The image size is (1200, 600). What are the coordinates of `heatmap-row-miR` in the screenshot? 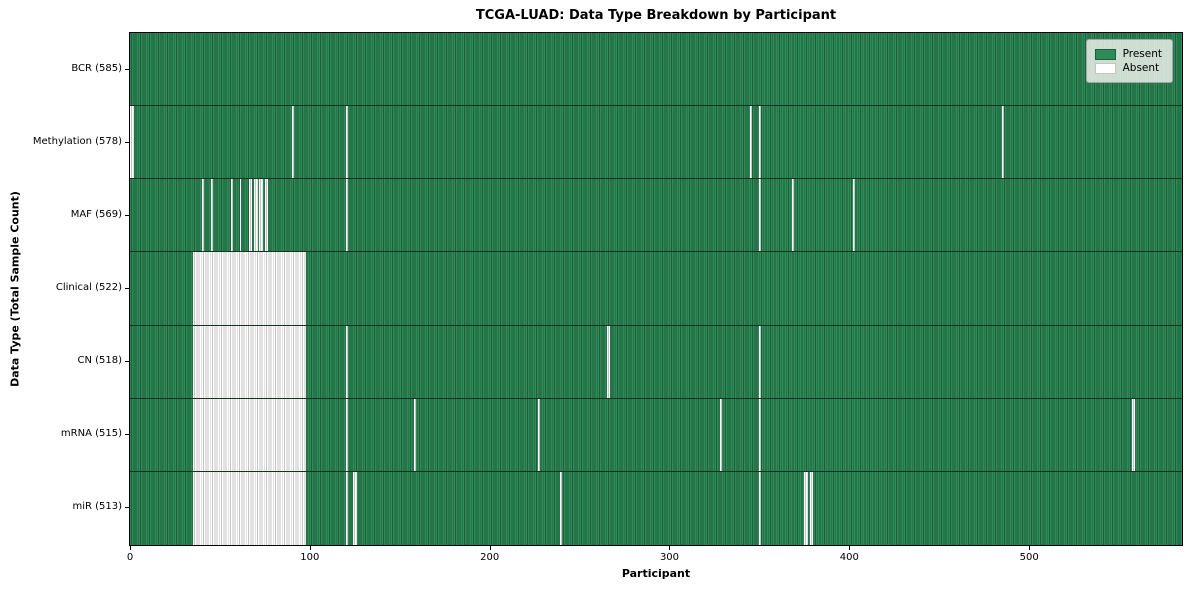 It's located at (656, 508).